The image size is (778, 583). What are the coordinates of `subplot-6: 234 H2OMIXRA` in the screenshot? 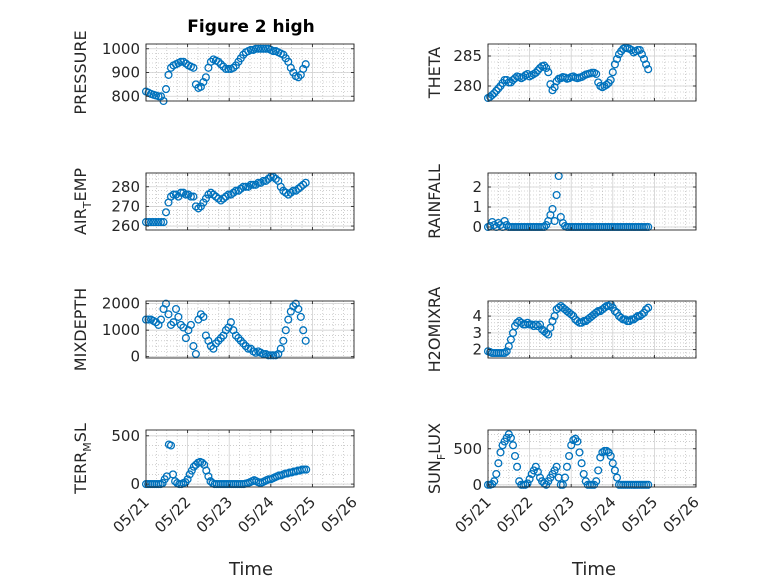 It's located at (561, 330).